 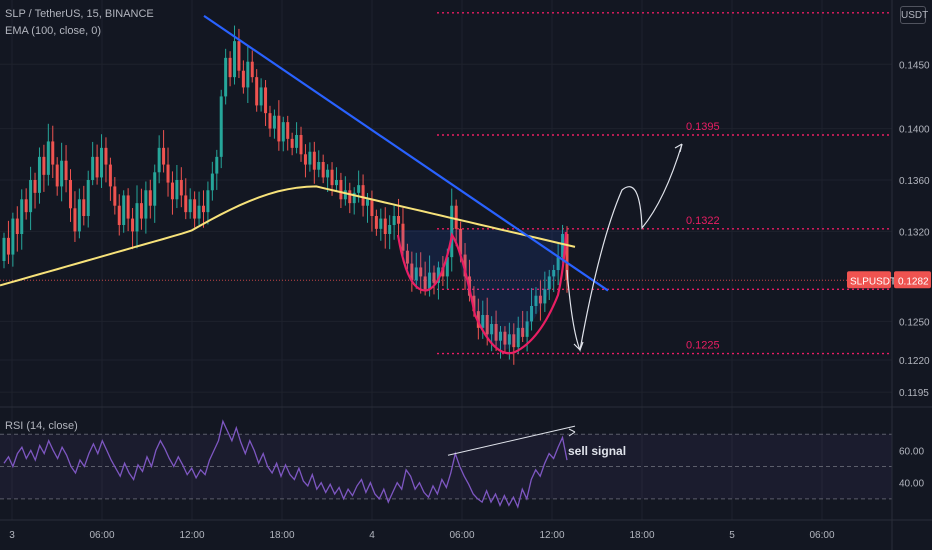 What do you see at coordinates (572, 432) in the screenshot?
I see `rsi-divergence-arrowhead` at bounding box center [572, 432].